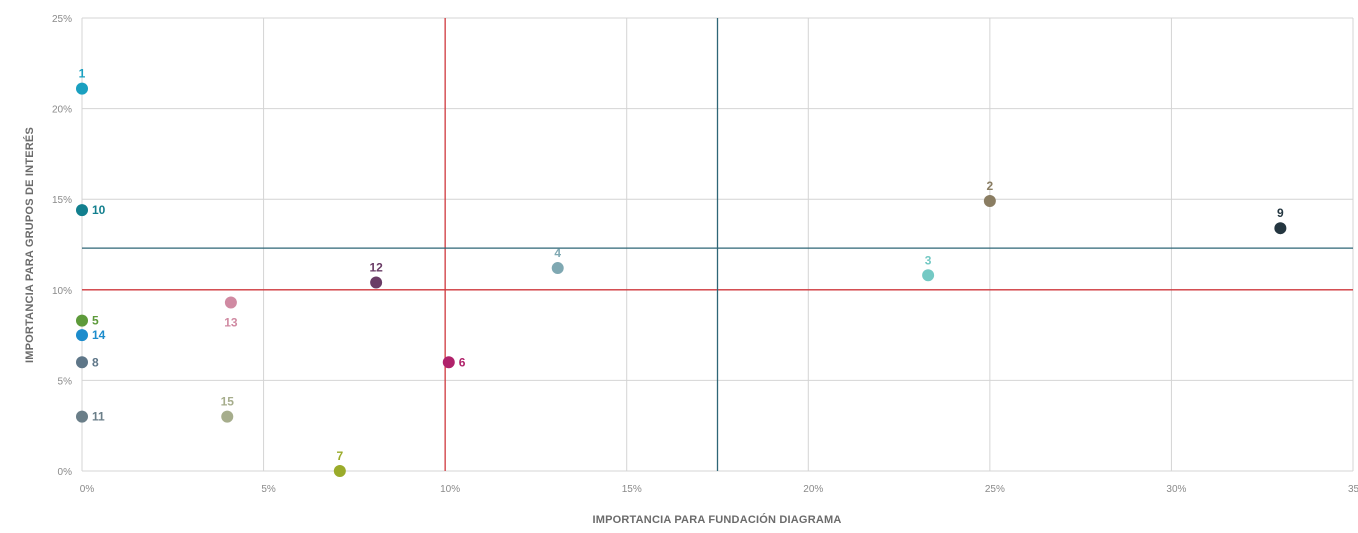  What do you see at coordinates (1280, 213) in the screenshot?
I see `data-point-label: 9` at bounding box center [1280, 213].